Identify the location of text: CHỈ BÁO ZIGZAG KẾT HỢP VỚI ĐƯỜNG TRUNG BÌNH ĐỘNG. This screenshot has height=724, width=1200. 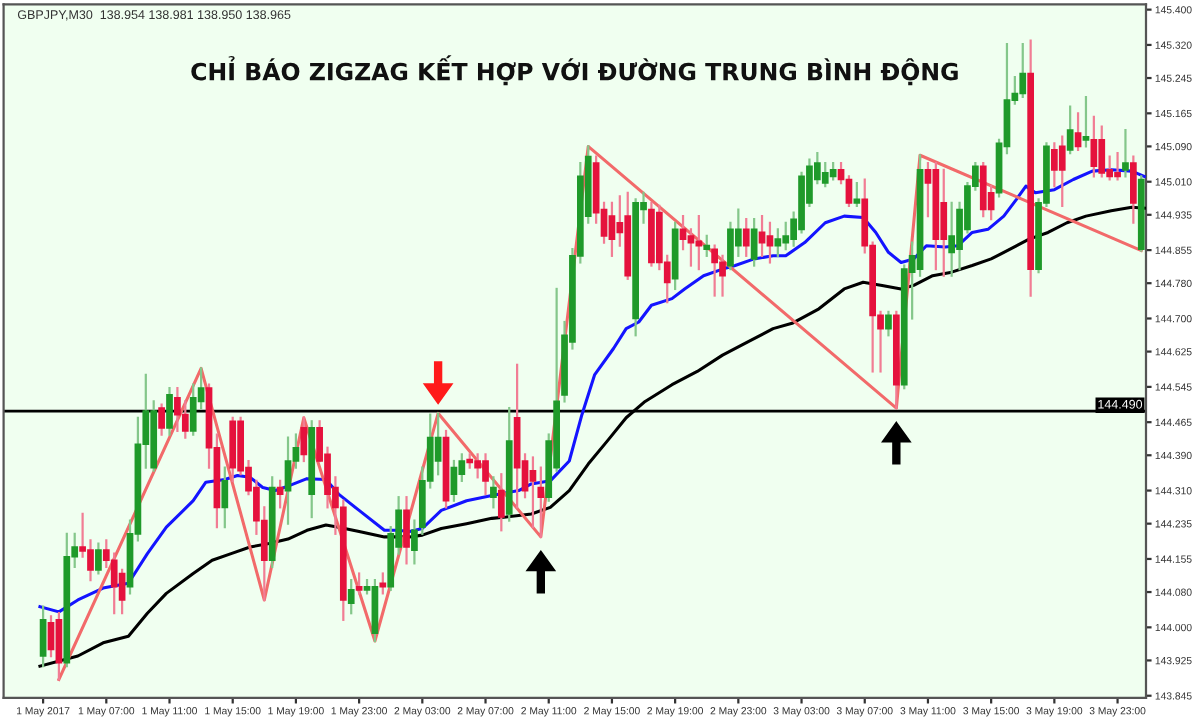
(574, 70).